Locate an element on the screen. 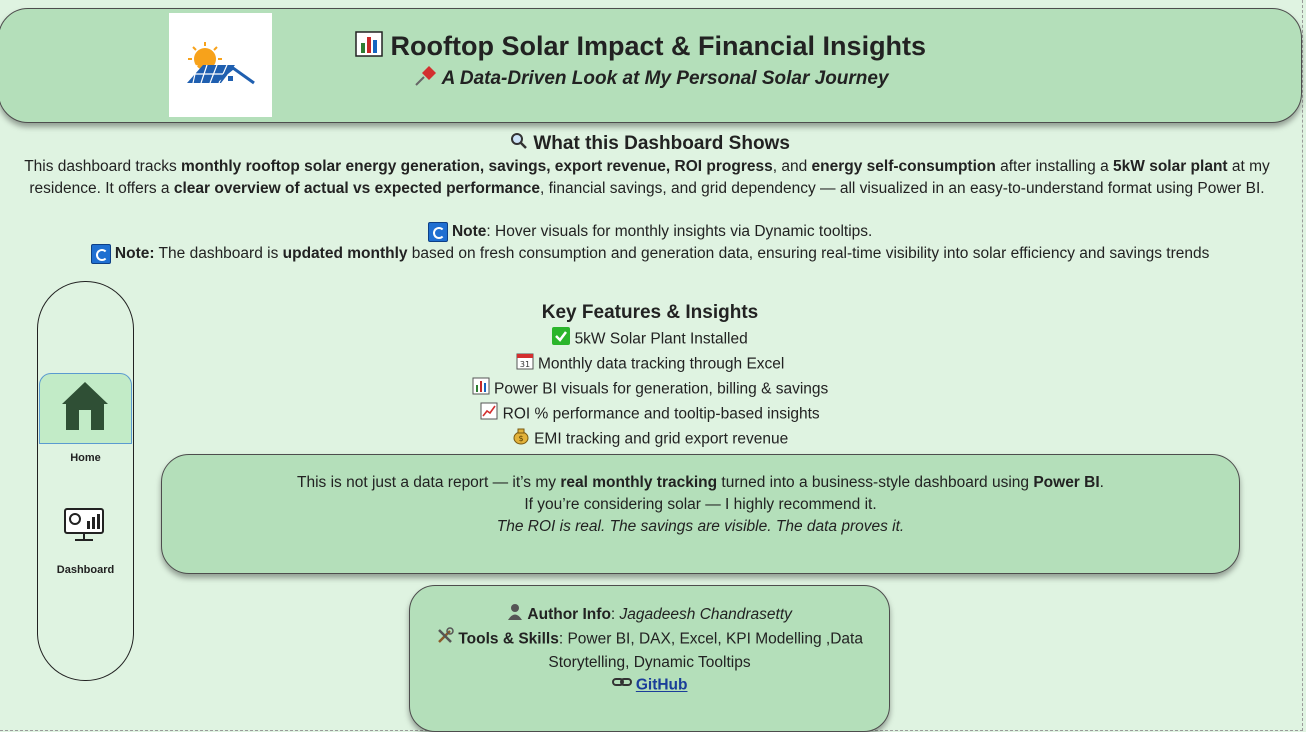 The height and width of the screenshot is (732, 1306). money-bag-icon: $ is located at coordinates (521, 439).